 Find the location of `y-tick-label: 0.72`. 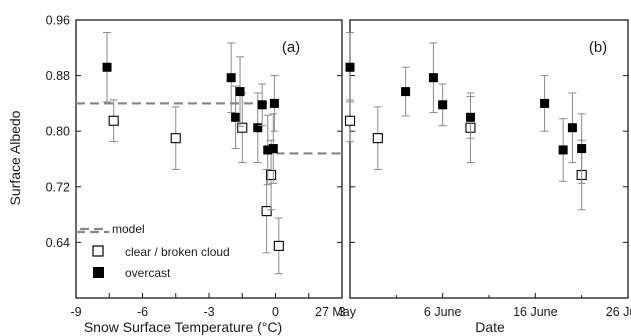

y-tick-label: 0.72 is located at coordinates (58, 187).